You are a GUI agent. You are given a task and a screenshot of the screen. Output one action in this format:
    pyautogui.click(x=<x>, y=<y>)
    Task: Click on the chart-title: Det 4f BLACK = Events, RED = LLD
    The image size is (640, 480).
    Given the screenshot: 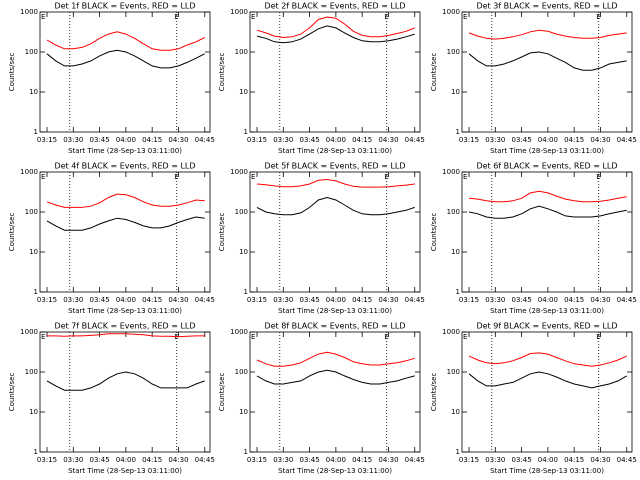 What is the action you would take?
    pyautogui.click(x=124, y=166)
    